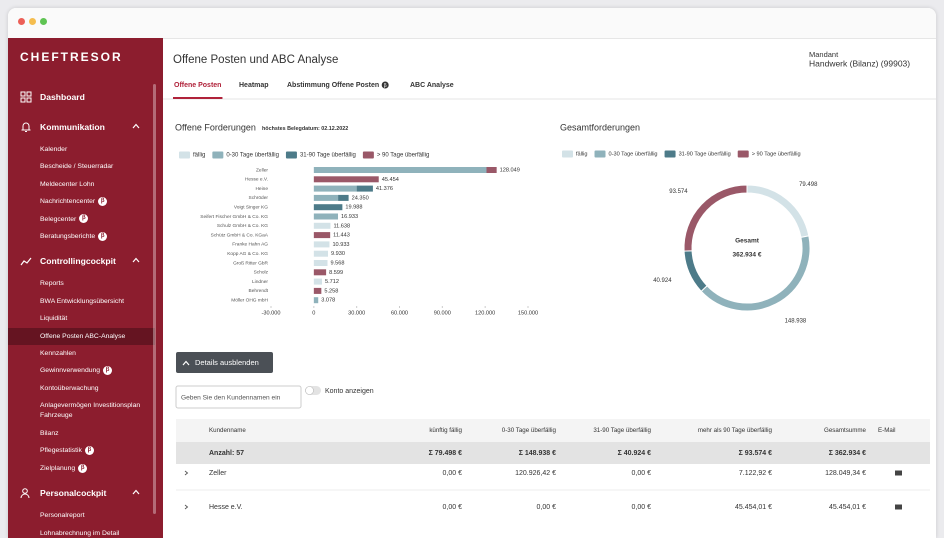 Image resolution: width=944 pixels, height=538 pixels. Describe the element at coordinates (255, 60) in the screenshot. I see `page-title: Offene Posten und ABC Analyse` at that location.